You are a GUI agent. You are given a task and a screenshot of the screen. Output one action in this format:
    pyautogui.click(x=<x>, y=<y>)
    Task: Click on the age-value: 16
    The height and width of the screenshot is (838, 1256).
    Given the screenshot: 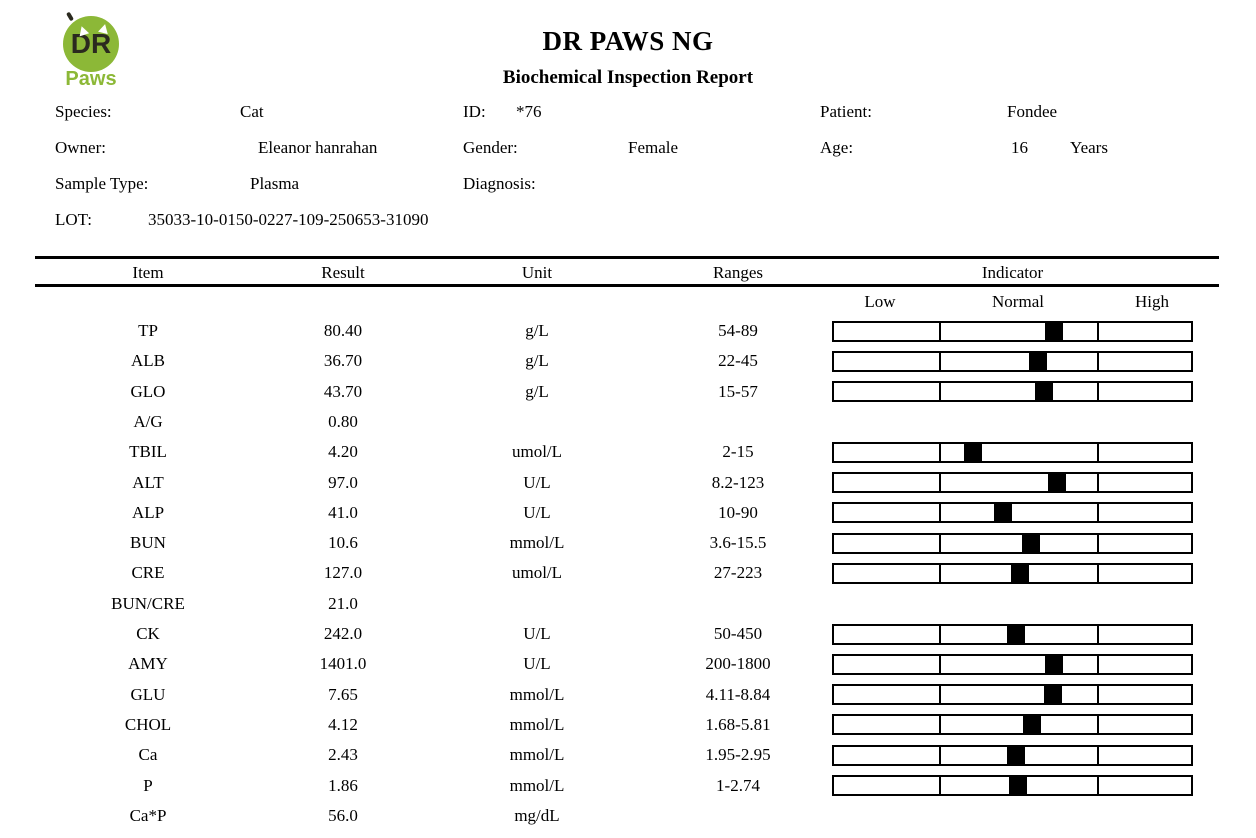 What is the action you would take?
    pyautogui.click(x=1019, y=147)
    